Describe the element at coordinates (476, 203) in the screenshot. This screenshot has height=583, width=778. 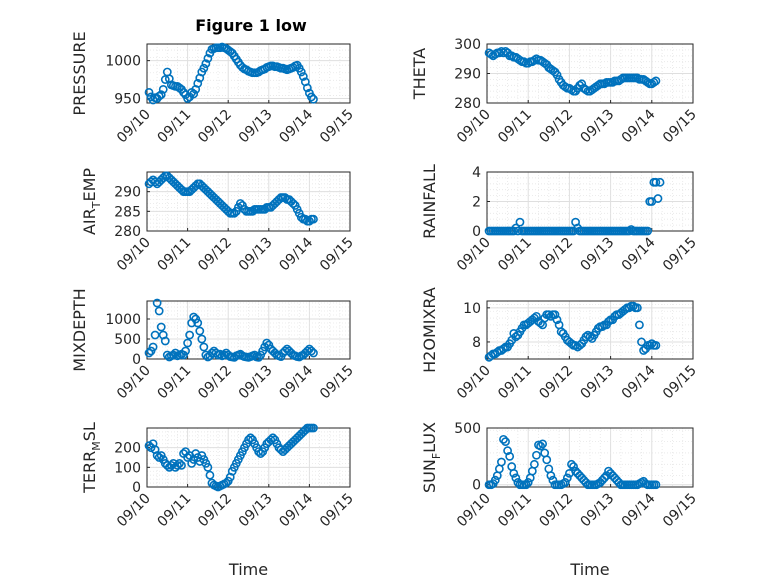
I see `y-tick-label: 2` at that location.